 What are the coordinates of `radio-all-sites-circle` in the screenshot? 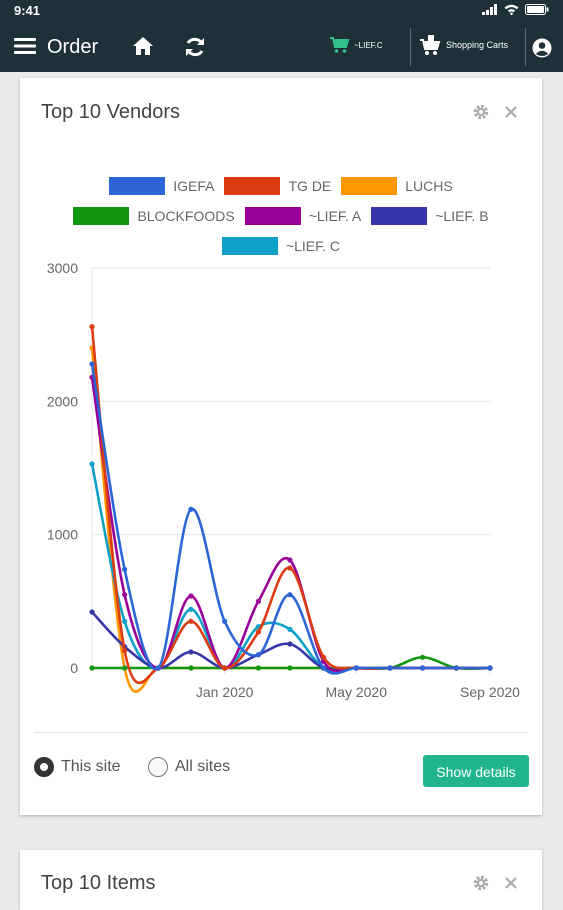 It's located at (158, 767).